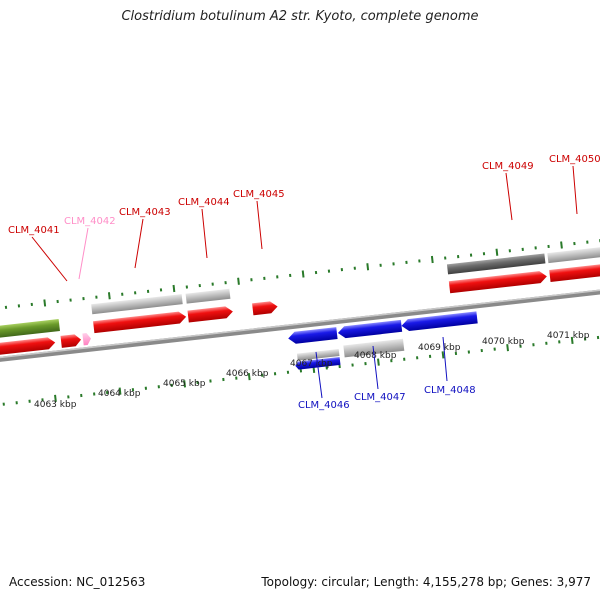 The height and width of the screenshot is (600, 600). Describe the element at coordinates (55, 405) in the screenshot. I see `scale-label: 4063 kbp` at that location.